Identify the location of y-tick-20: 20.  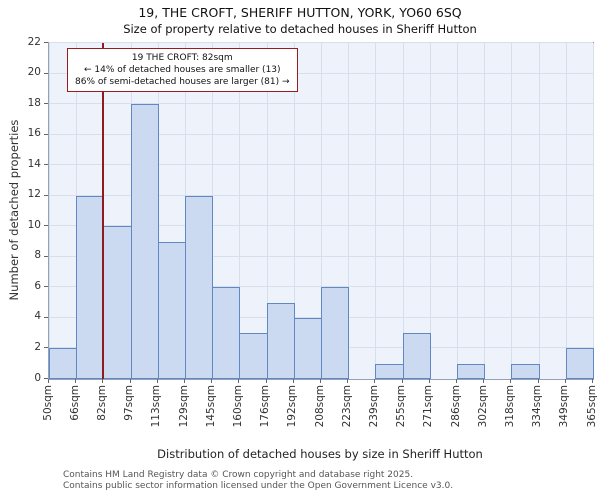
(34, 72).